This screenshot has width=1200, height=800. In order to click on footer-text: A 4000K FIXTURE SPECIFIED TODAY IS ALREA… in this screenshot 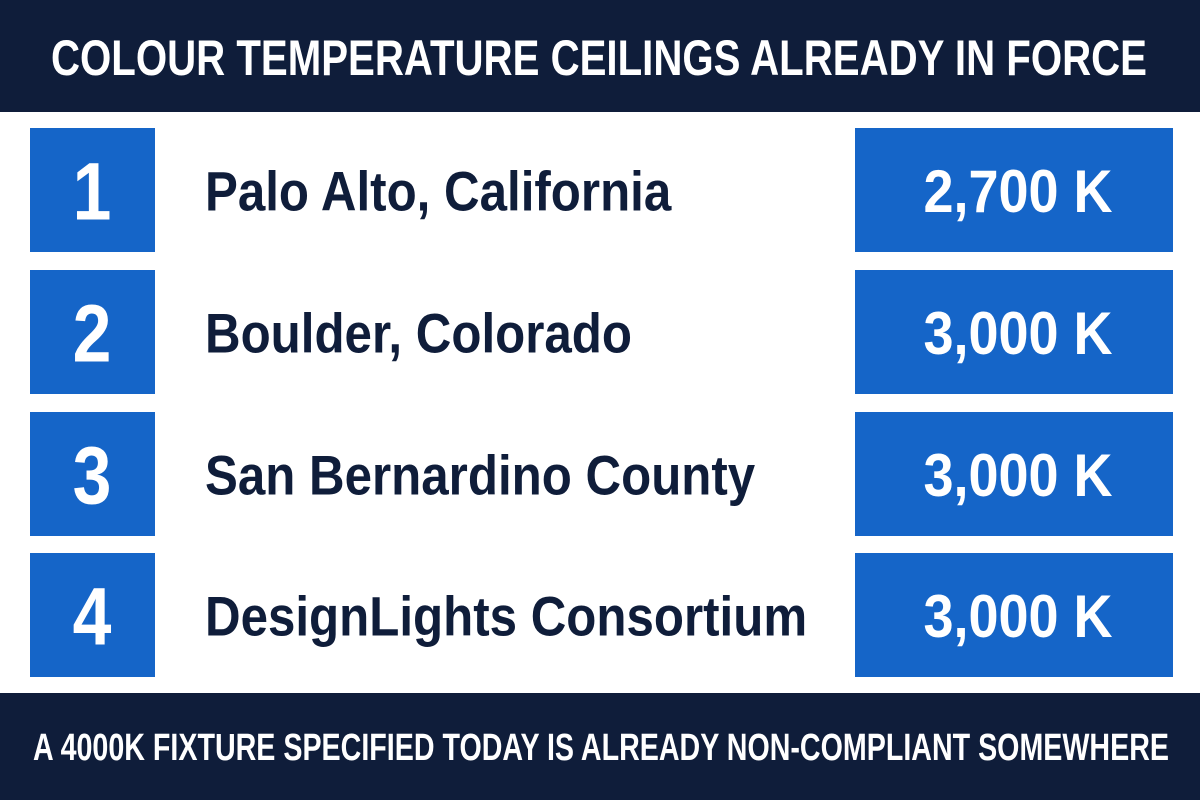, I will do `click(601, 748)`.